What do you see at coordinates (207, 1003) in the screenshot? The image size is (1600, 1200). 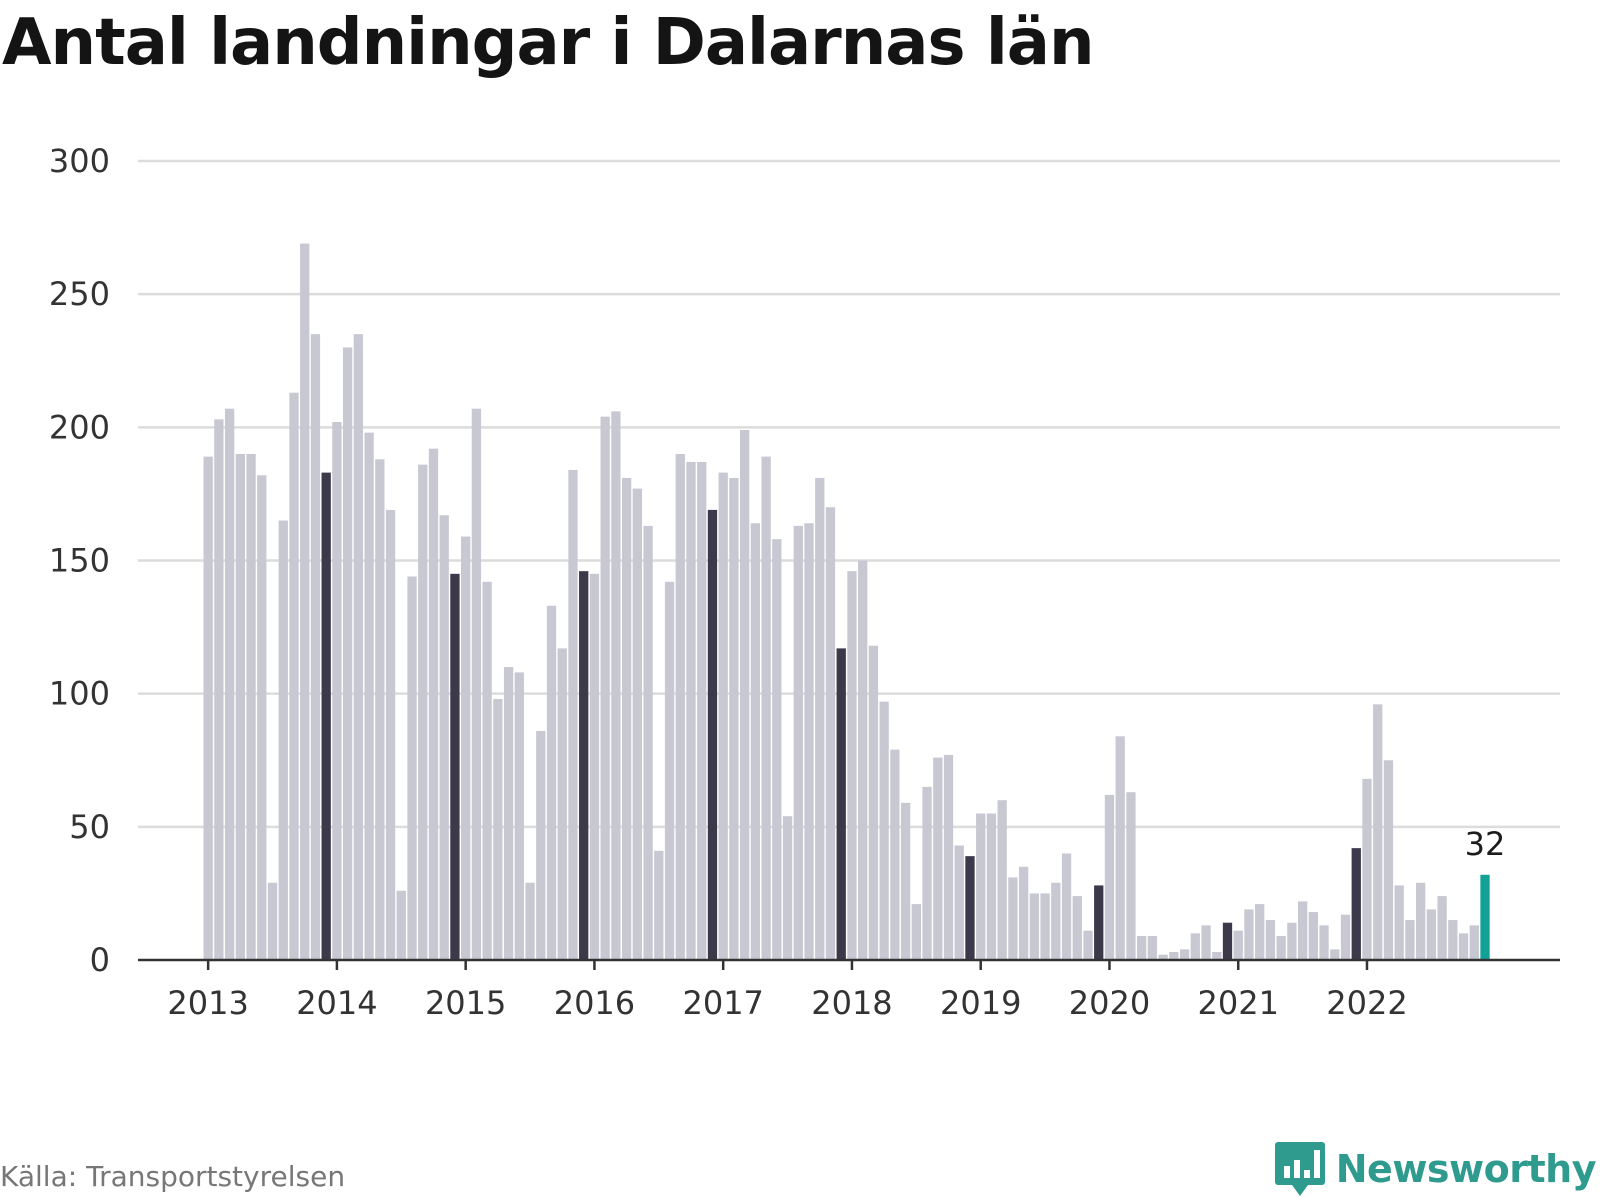 I see `x-tick-label: 2013` at bounding box center [207, 1003].